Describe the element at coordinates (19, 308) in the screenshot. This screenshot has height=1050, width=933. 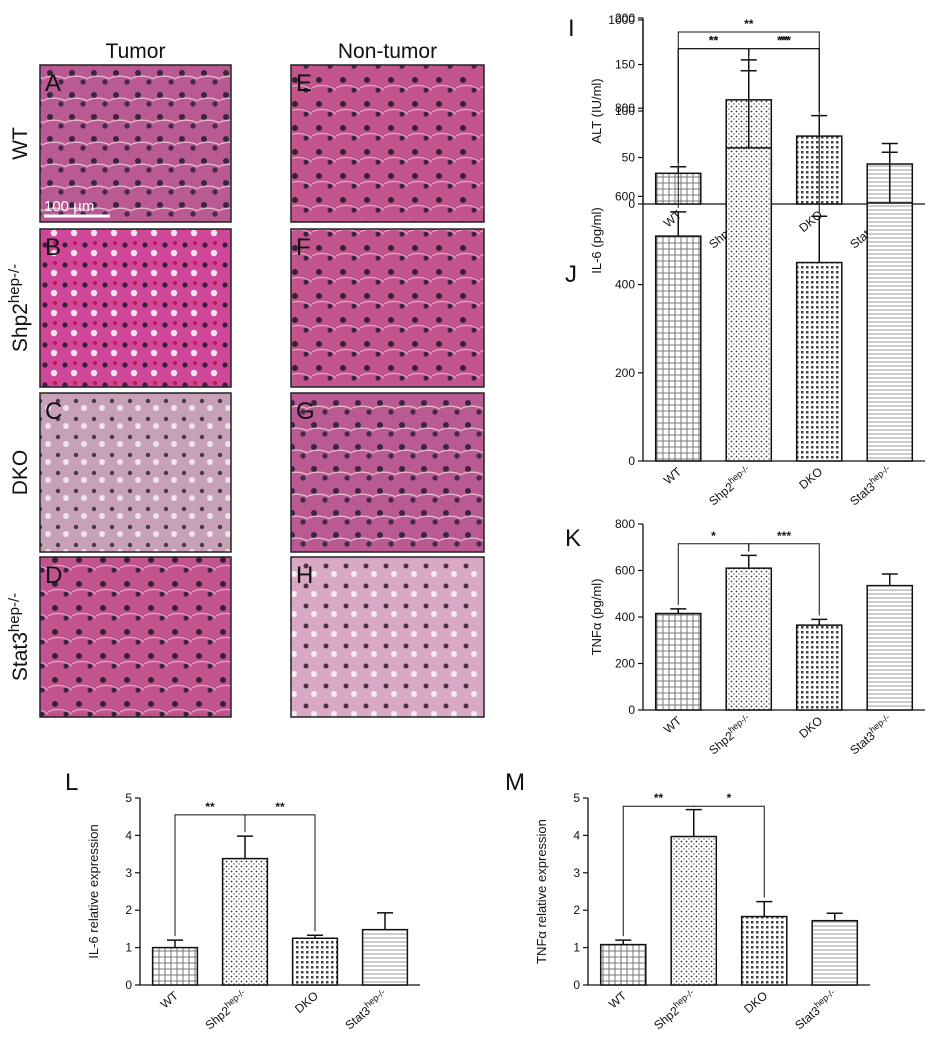
I see `row-label: Shp2hep-/-` at that location.